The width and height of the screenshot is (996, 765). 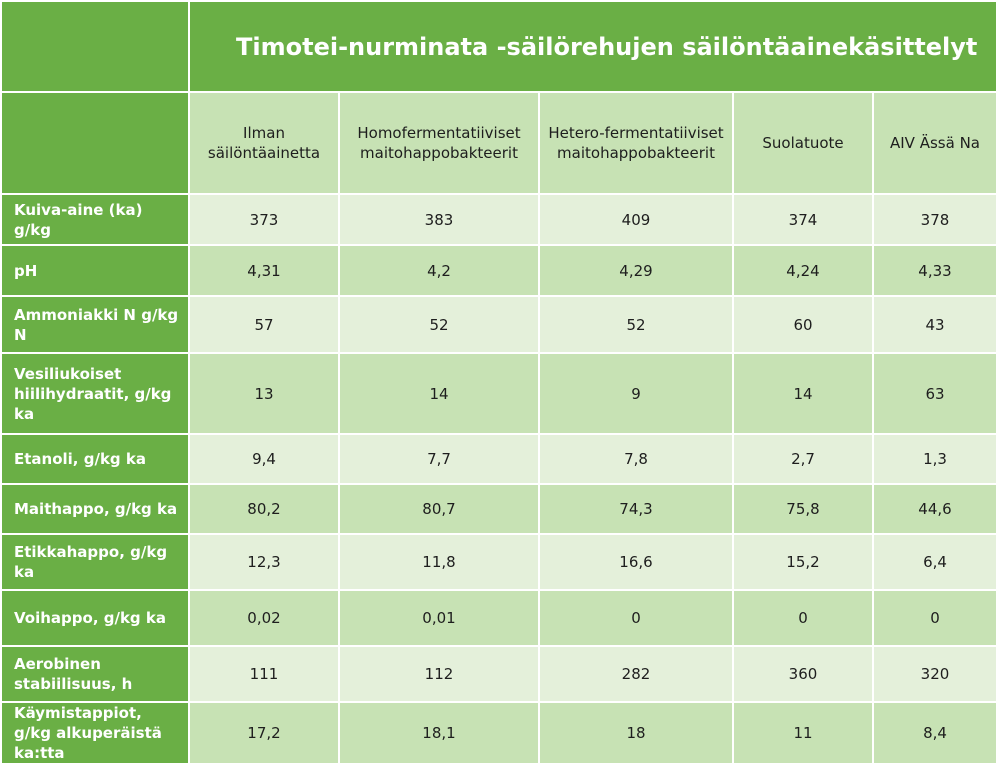 I want to click on table-cell: 11, so click(x=803, y=733).